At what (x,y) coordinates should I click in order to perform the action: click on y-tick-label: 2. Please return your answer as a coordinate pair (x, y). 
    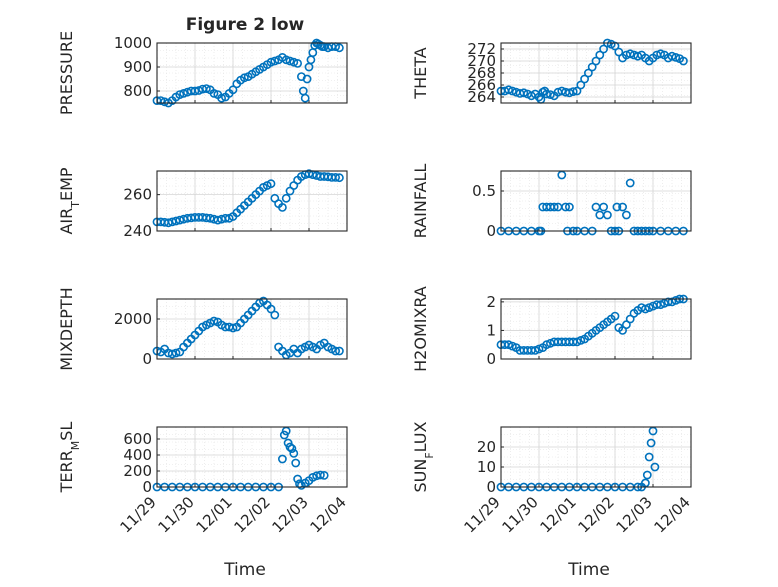
    Looking at the image, I should click on (491, 302).